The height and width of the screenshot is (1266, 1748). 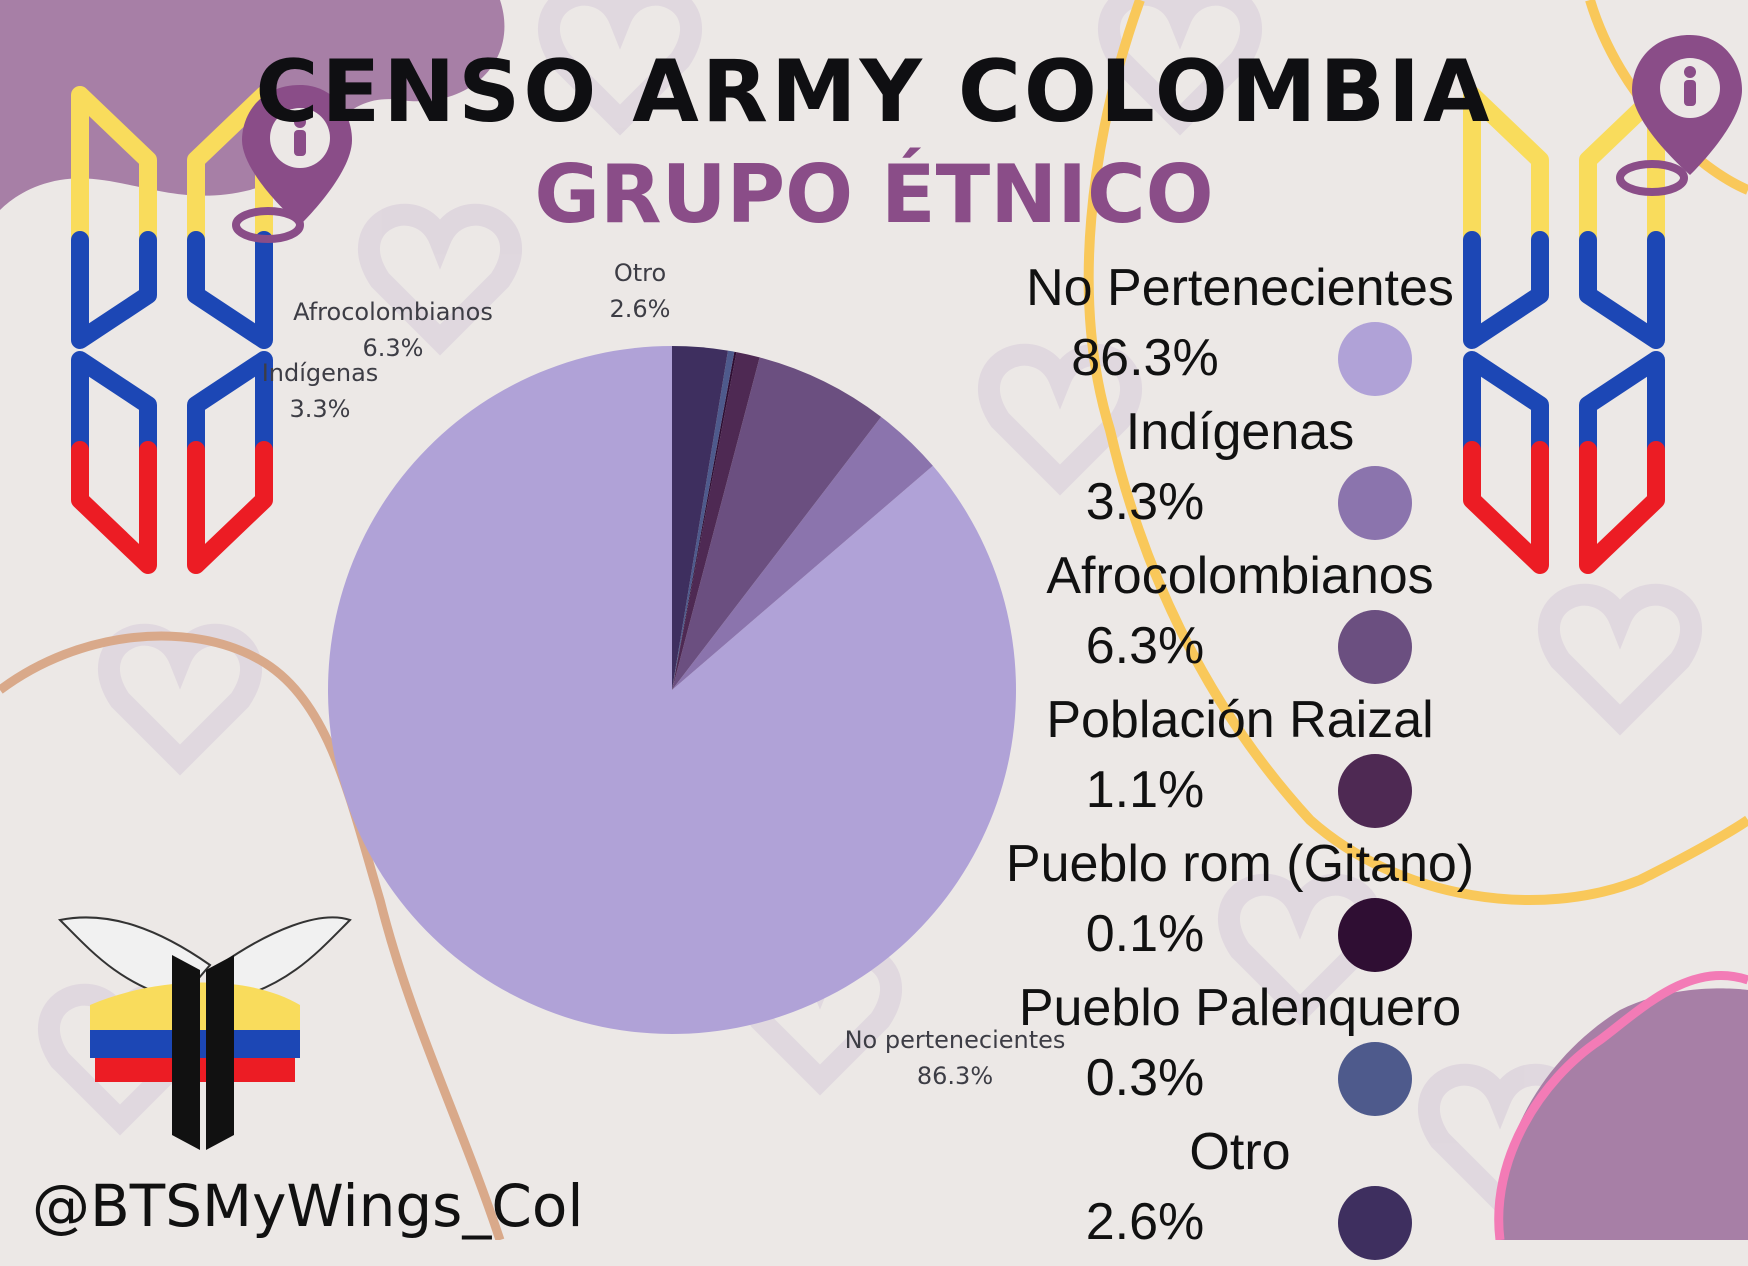 I want to click on legend-label: Otro, so click(x=1240, y=1152).